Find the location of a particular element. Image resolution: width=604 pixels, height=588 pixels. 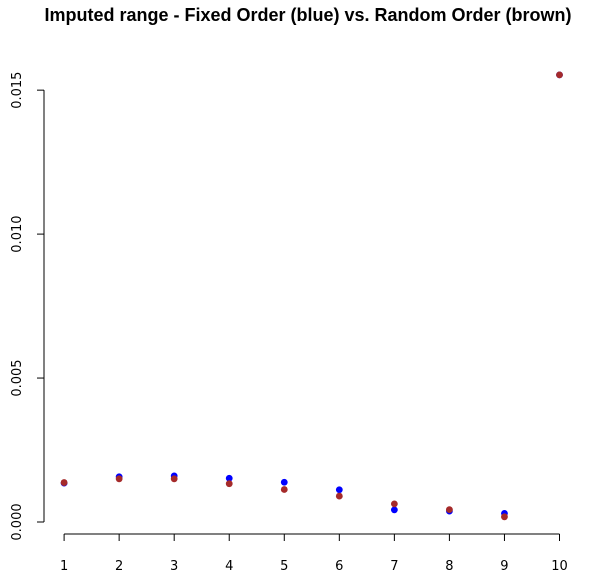

x-tick-label: 10 is located at coordinates (559, 566).